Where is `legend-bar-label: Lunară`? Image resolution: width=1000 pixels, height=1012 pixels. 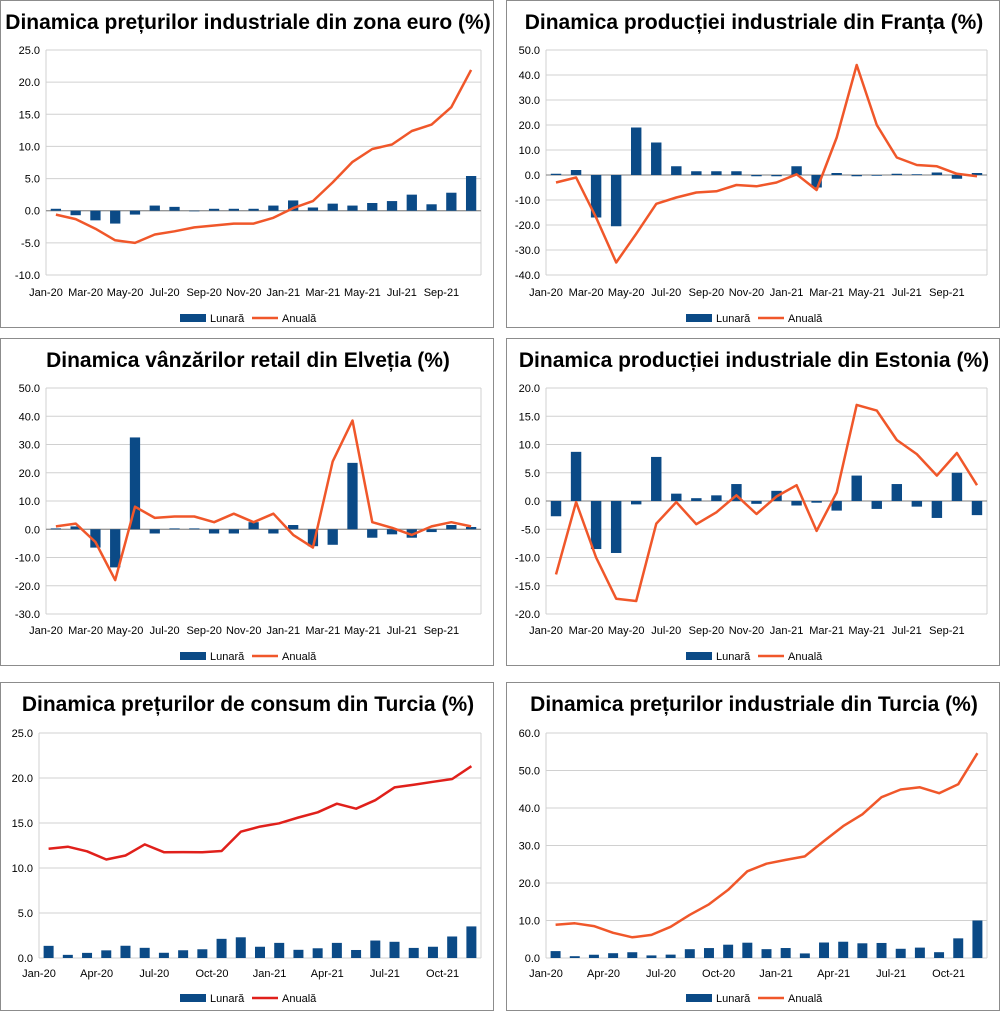
legend-bar-label: Lunară is located at coordinates (227, 999).